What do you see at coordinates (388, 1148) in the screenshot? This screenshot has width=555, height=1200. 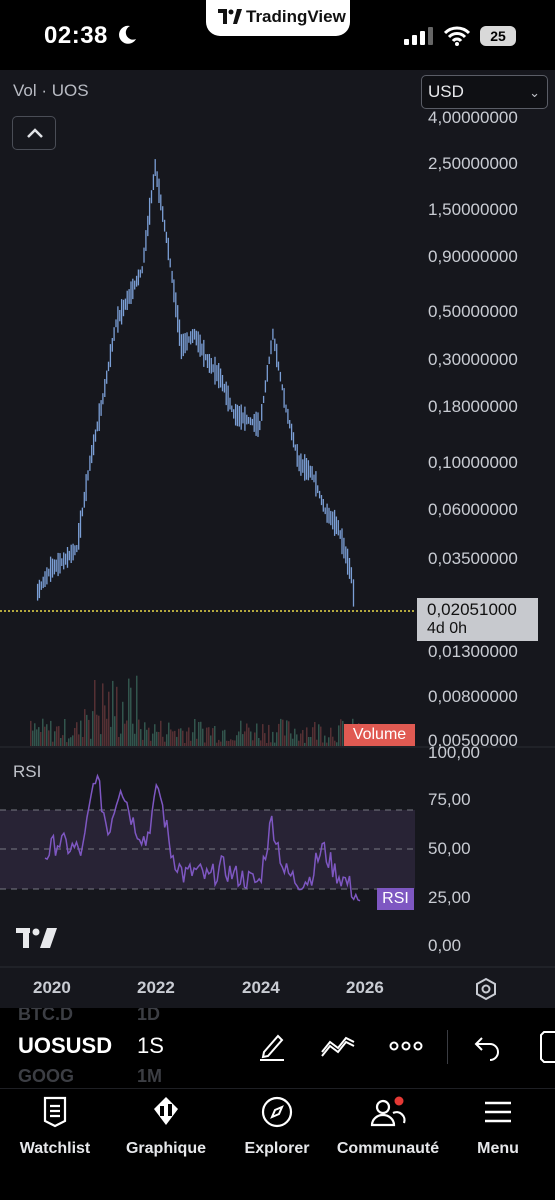 I see `nav-label: Communauté` at bounding box center [388, 1148].